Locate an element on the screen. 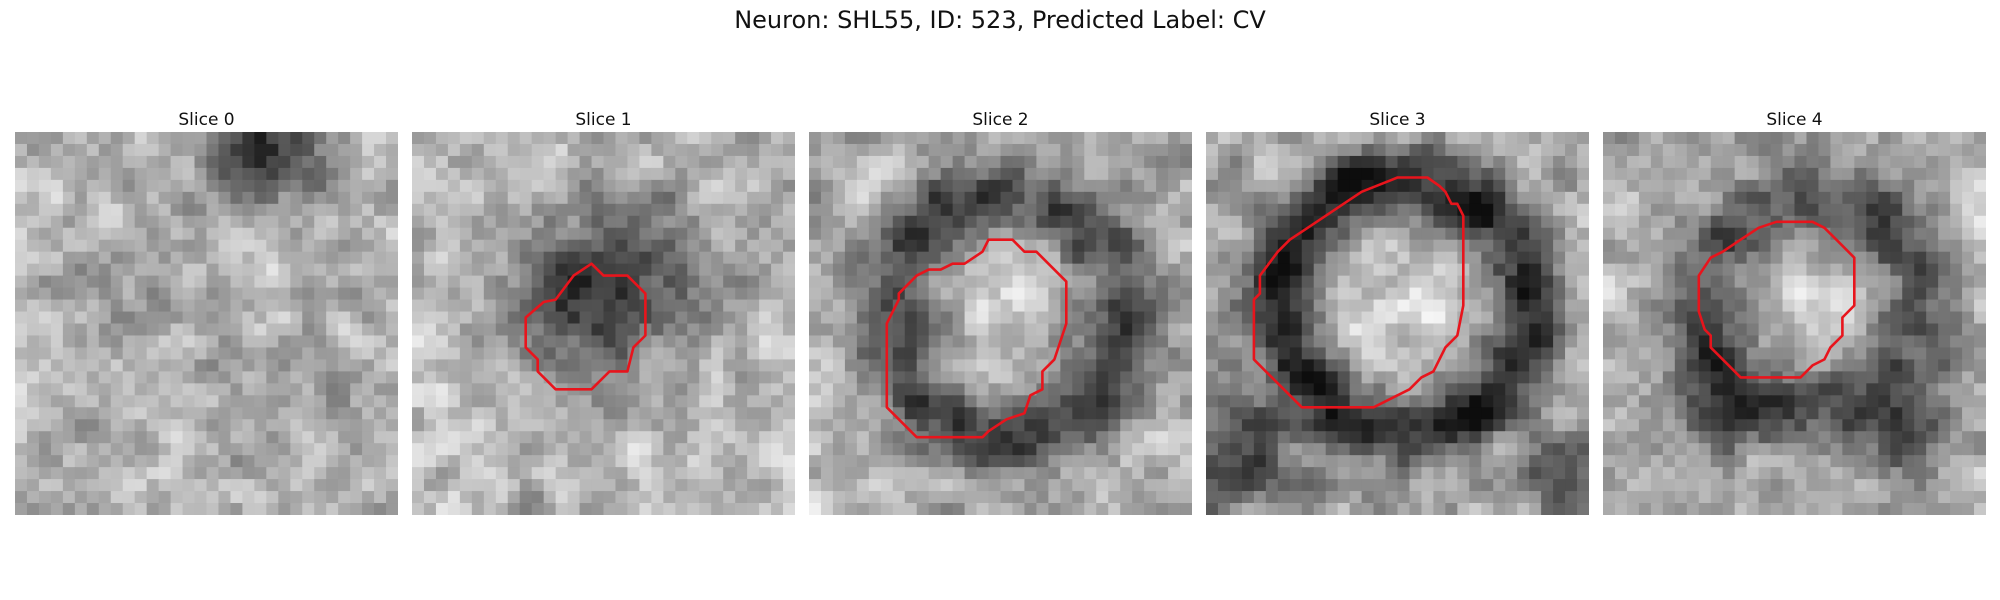 The height and width of the screenshot is (600, 2000). slice-panel: Slice 4 is located at coordinates (1794, 311).